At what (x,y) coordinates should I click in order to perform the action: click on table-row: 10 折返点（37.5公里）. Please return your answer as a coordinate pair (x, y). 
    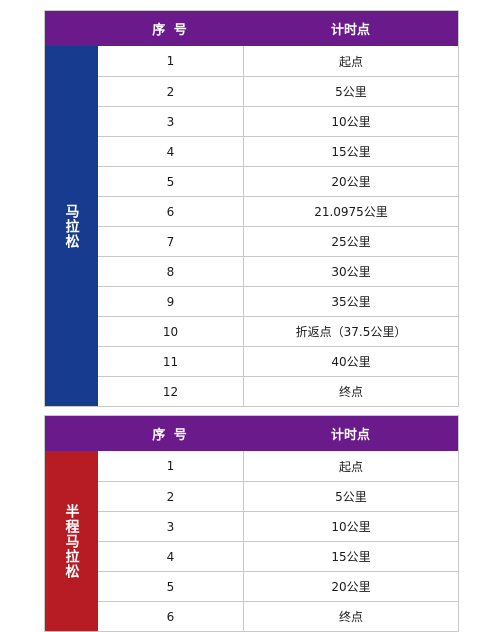
    Looking at the image, I should click on (278, 331).